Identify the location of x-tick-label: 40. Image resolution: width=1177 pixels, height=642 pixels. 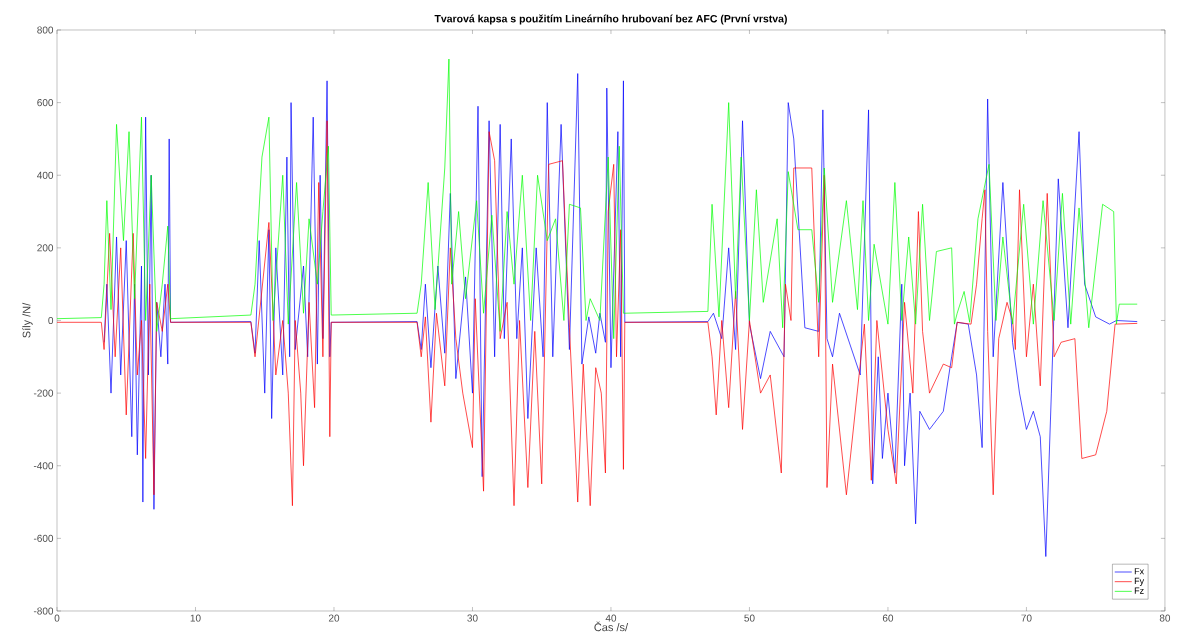
(611, 618).